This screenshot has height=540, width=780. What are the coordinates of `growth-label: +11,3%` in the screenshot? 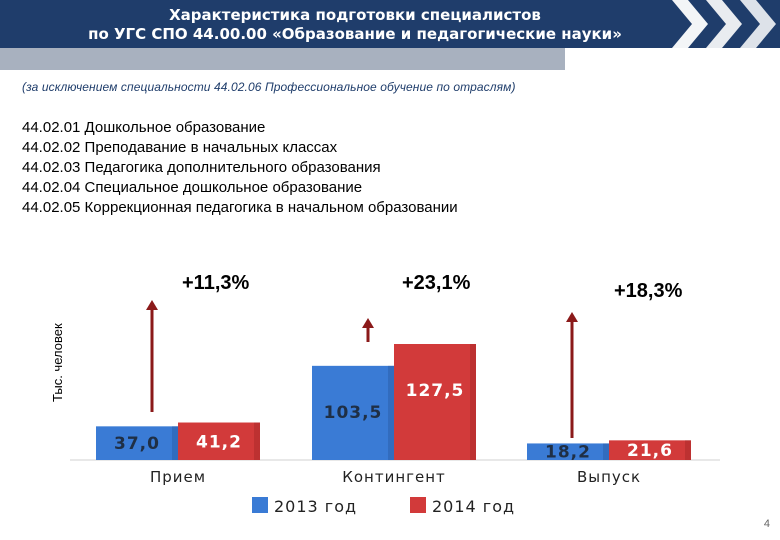 It's located at (216, 283).